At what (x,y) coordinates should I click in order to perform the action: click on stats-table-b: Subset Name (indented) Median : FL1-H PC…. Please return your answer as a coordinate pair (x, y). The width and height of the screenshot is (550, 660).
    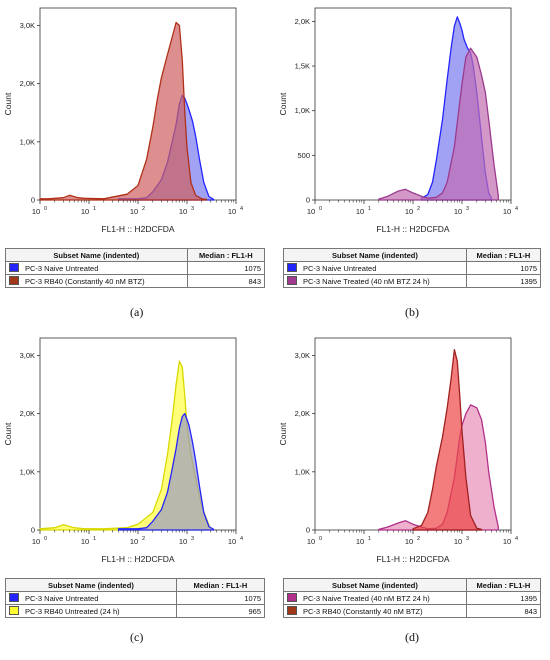
    Looking at the image, I should click on (412, 268).